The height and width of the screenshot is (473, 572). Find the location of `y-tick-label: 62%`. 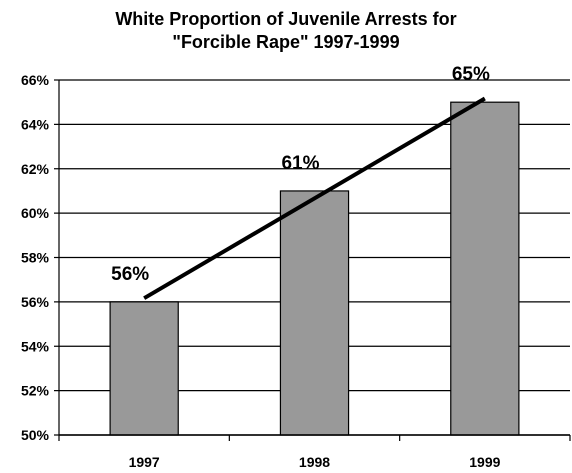

y-tick-label: 62% is located at coordinates (35, 169).